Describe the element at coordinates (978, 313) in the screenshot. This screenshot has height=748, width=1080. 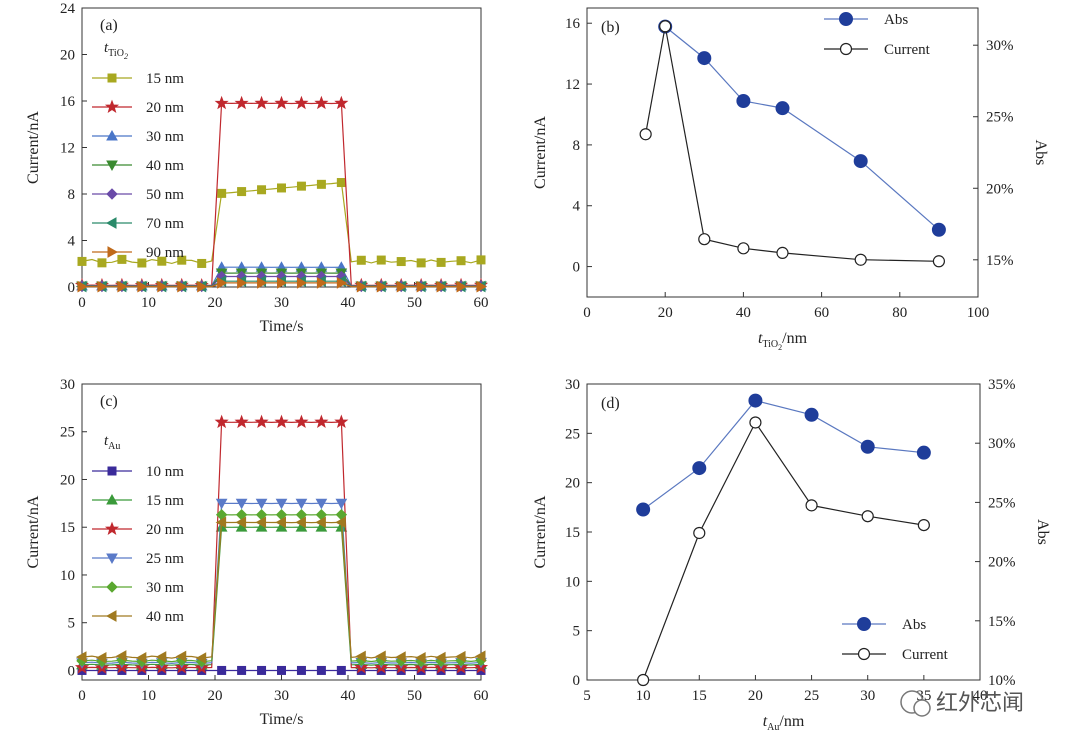
I see `x-tick-label: 100` at that location.